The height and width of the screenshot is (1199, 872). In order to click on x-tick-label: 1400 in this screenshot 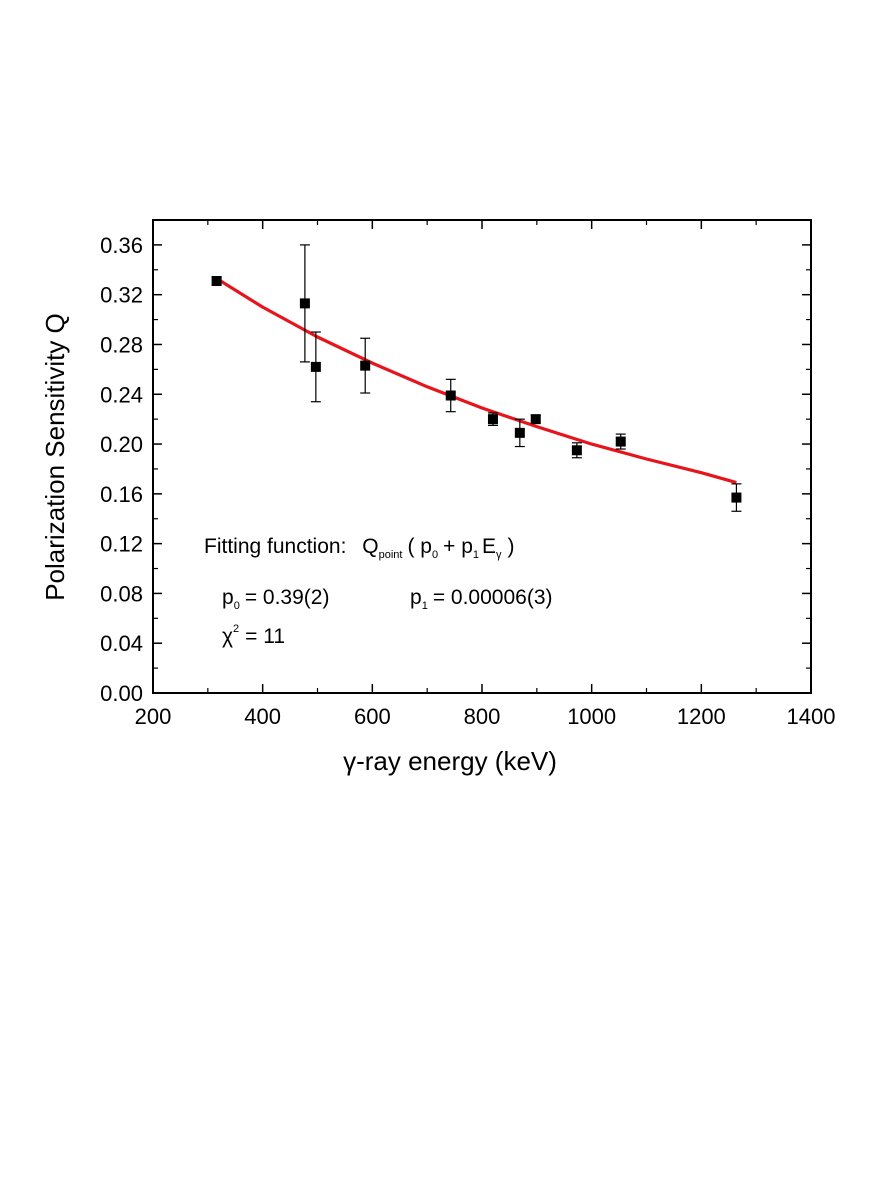, I will do `click(811, 716)`.